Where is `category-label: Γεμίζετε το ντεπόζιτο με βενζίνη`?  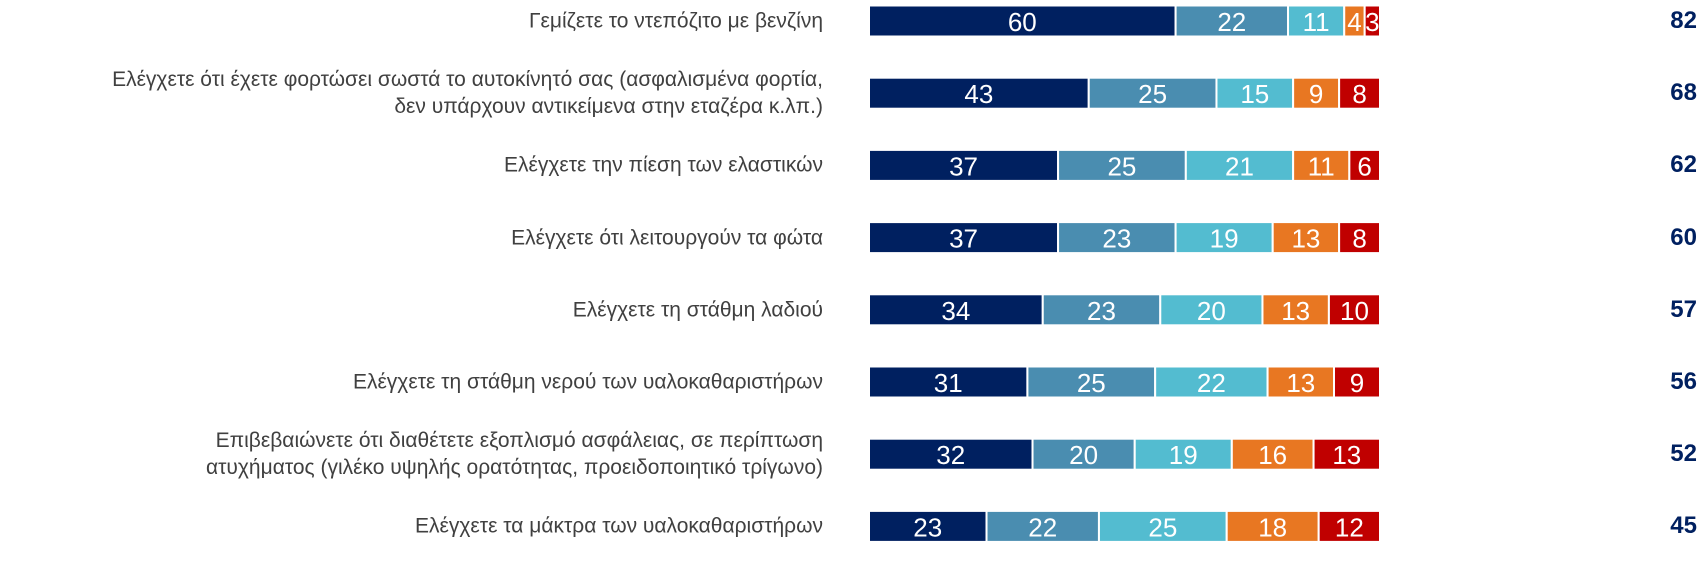
category-label: Γεμίζετε το ντεπόζιτο με βενζίνη is located at coordinates (675, 21).